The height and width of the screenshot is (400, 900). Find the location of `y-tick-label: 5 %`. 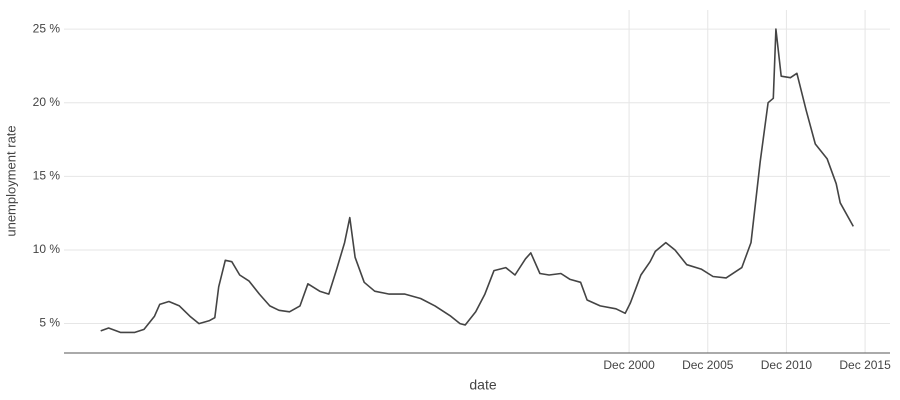

y-tick-label: 5 % is located at coordinates (49, 323).